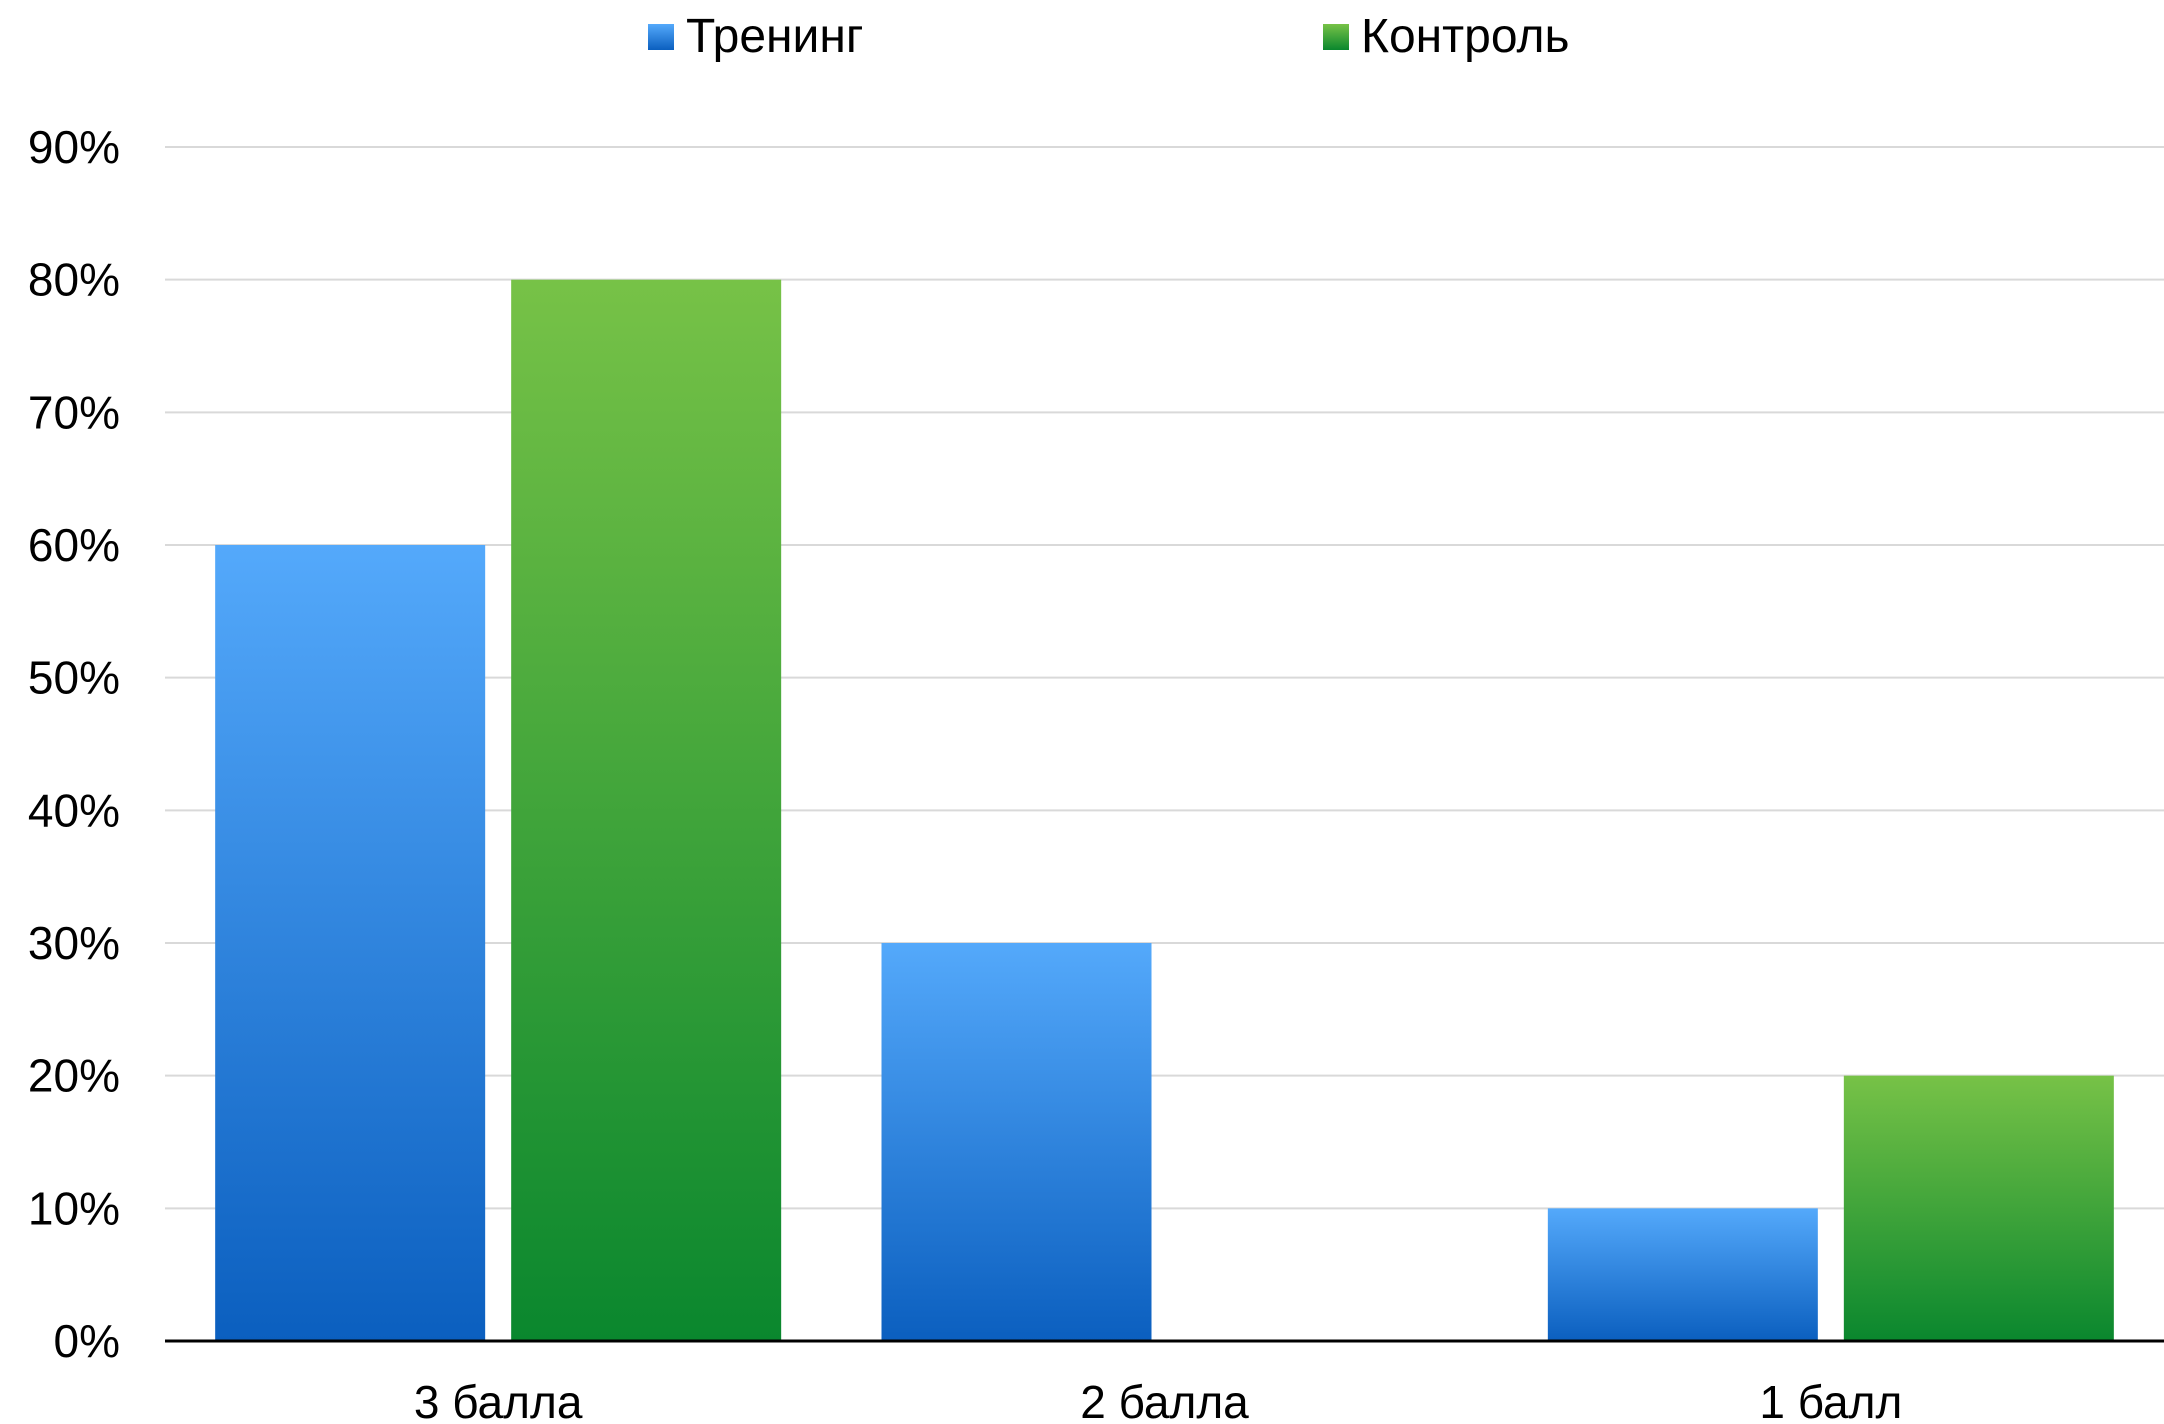 This screenshot has width=2164, height=1424. Describe the element at coordinates (74, 280) in the screenshot. I see `y-tick-label: 80%` at that location.